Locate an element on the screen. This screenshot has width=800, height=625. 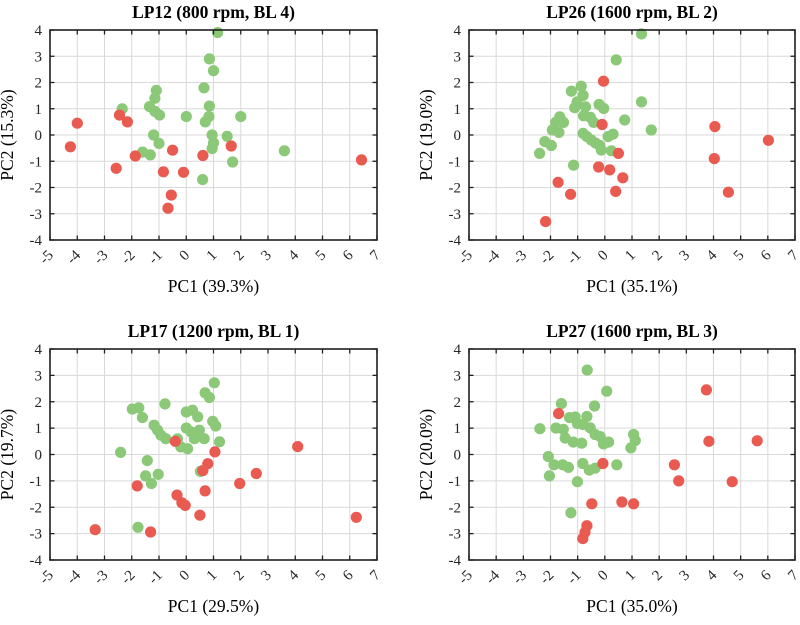
x-axis-label: PC1 (39.3%) is located at coordinates (214, 286).